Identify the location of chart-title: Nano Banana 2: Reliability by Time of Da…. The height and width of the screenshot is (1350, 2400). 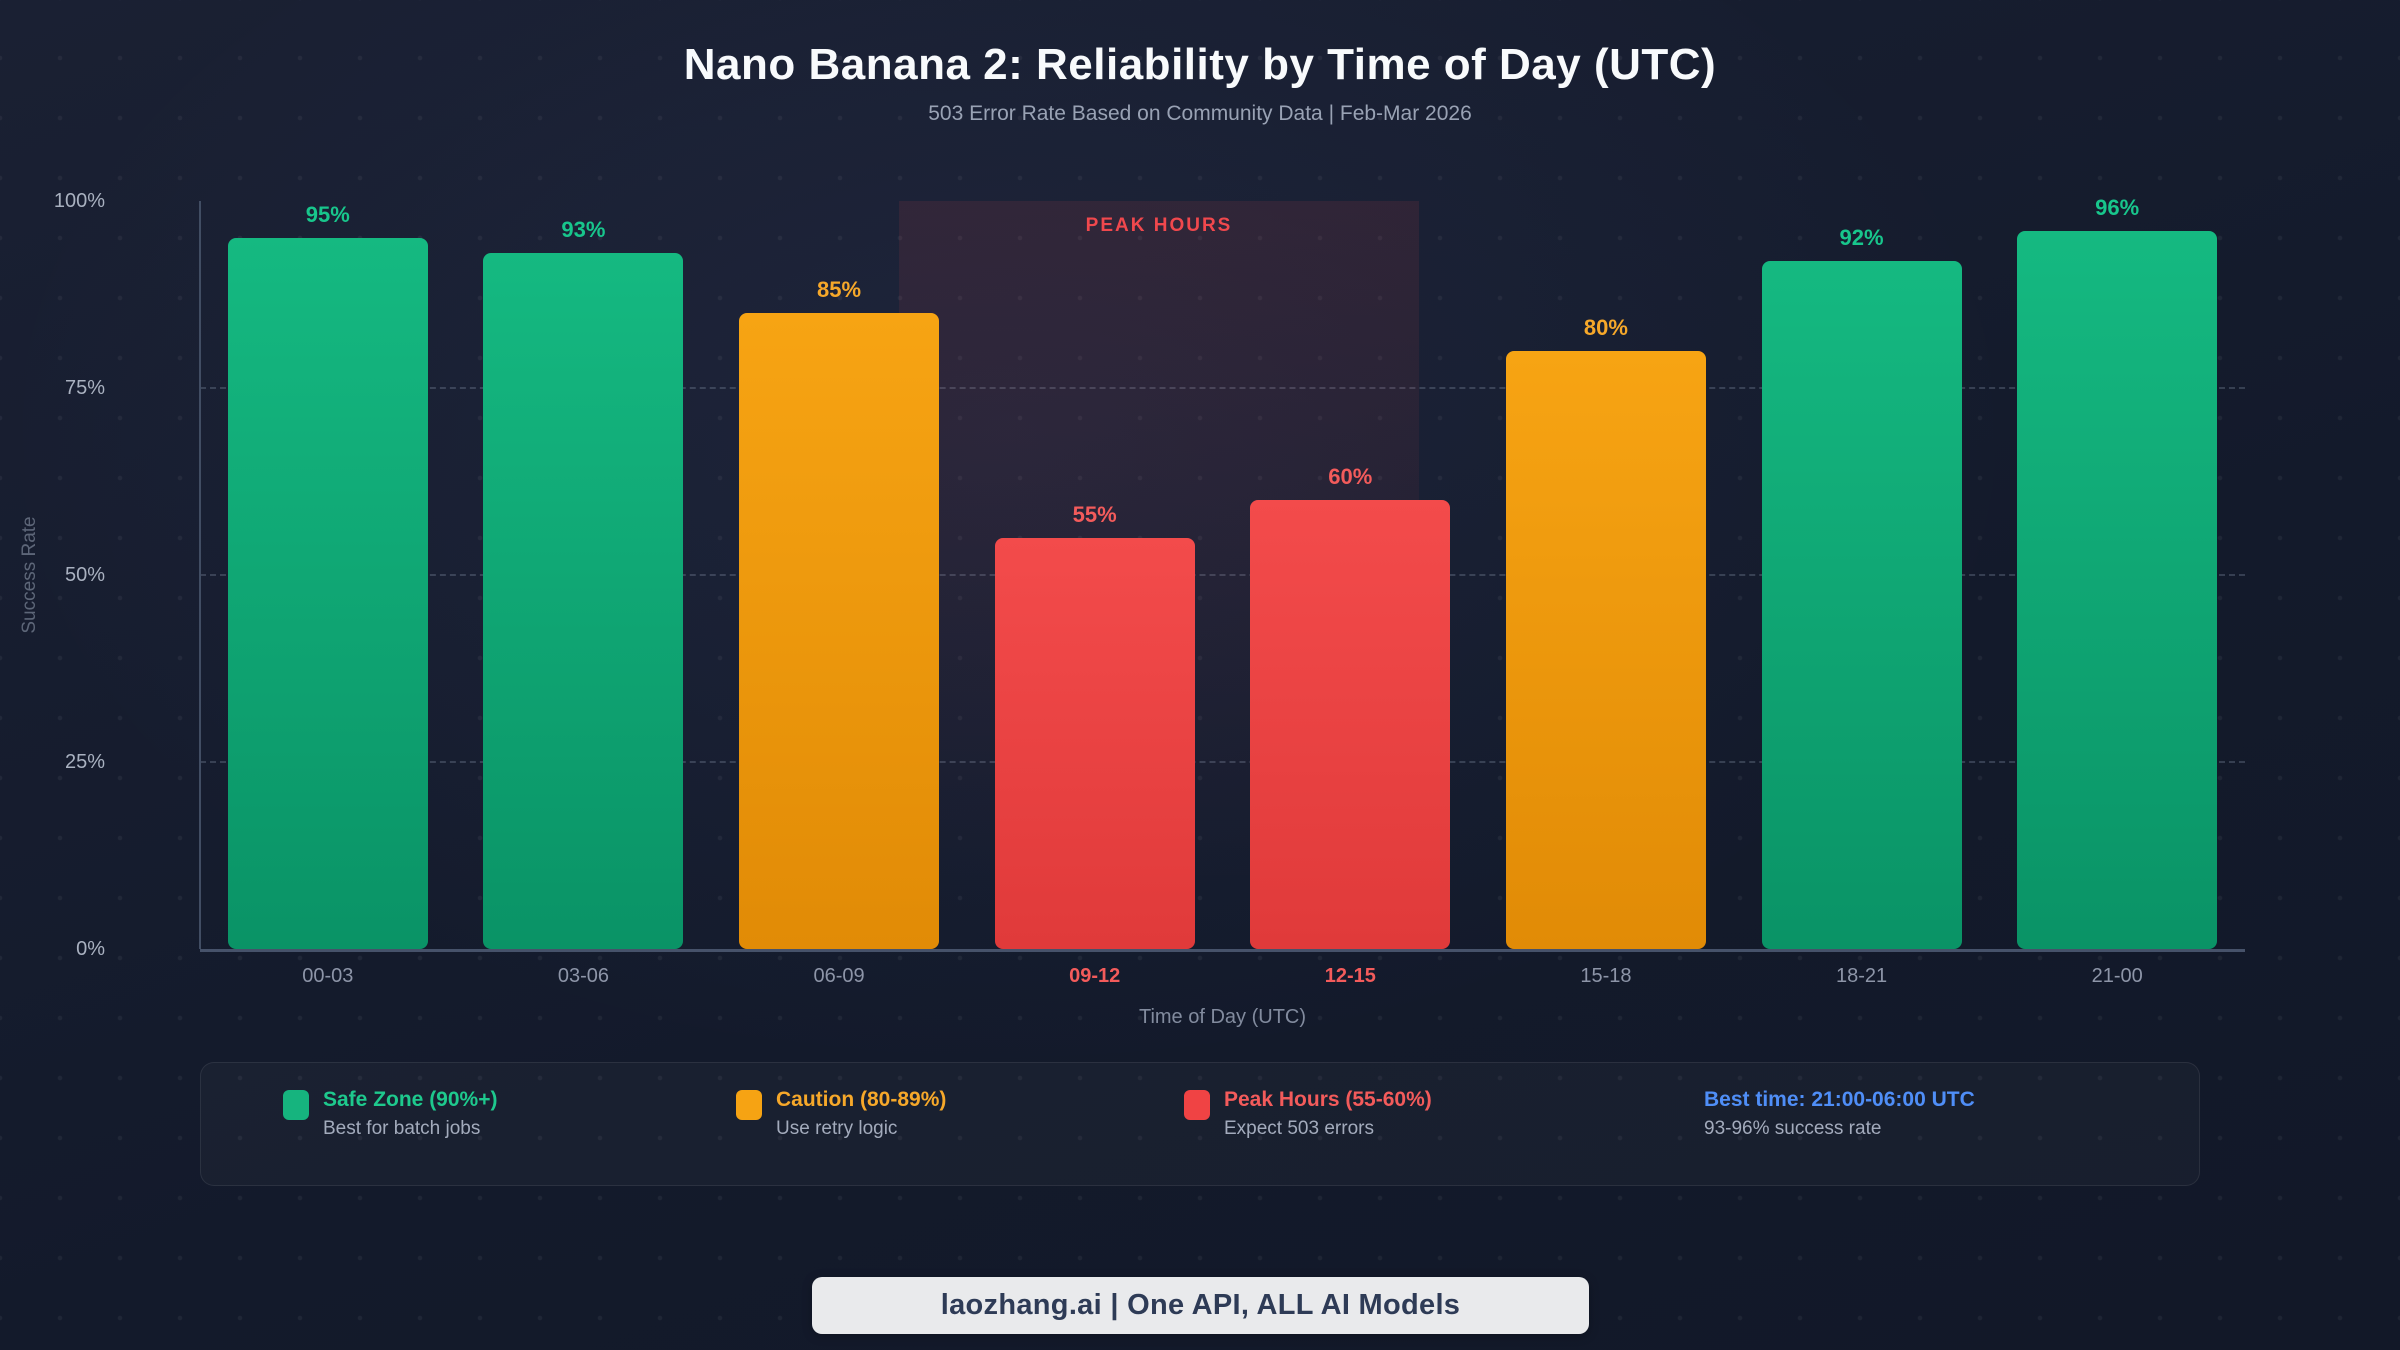
(1200, 64).